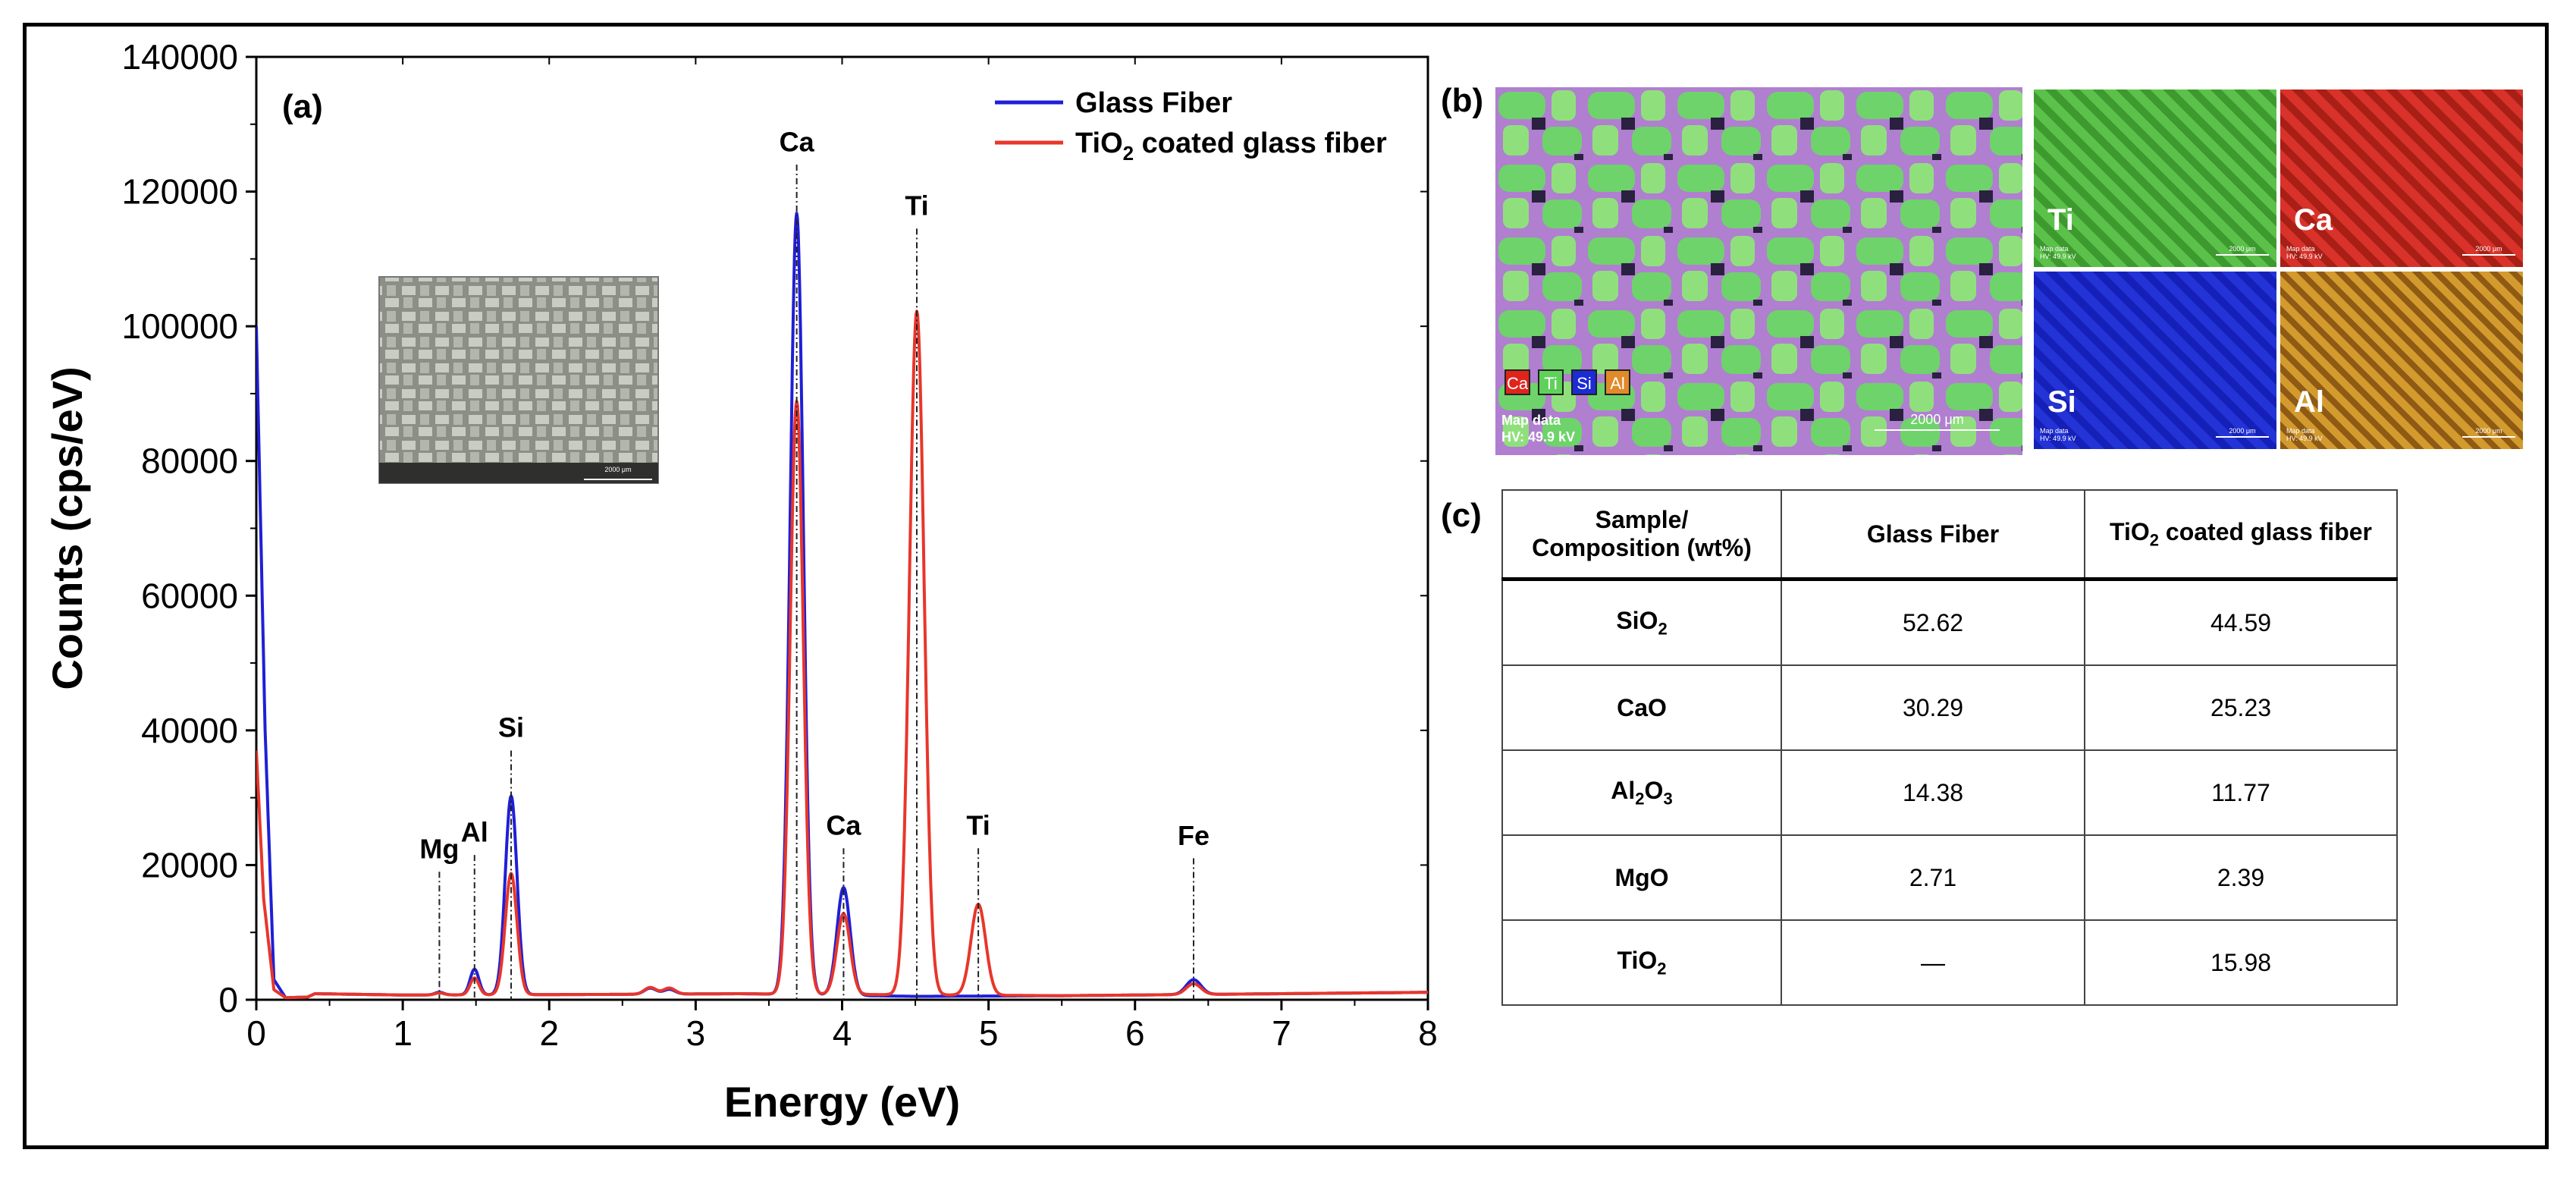 The image size is (2576, 1178). What do you see at coordinates (1531, 420) in the screenshot?
I see `combined-map-data: Map data` at bounding box center [1531, 420].